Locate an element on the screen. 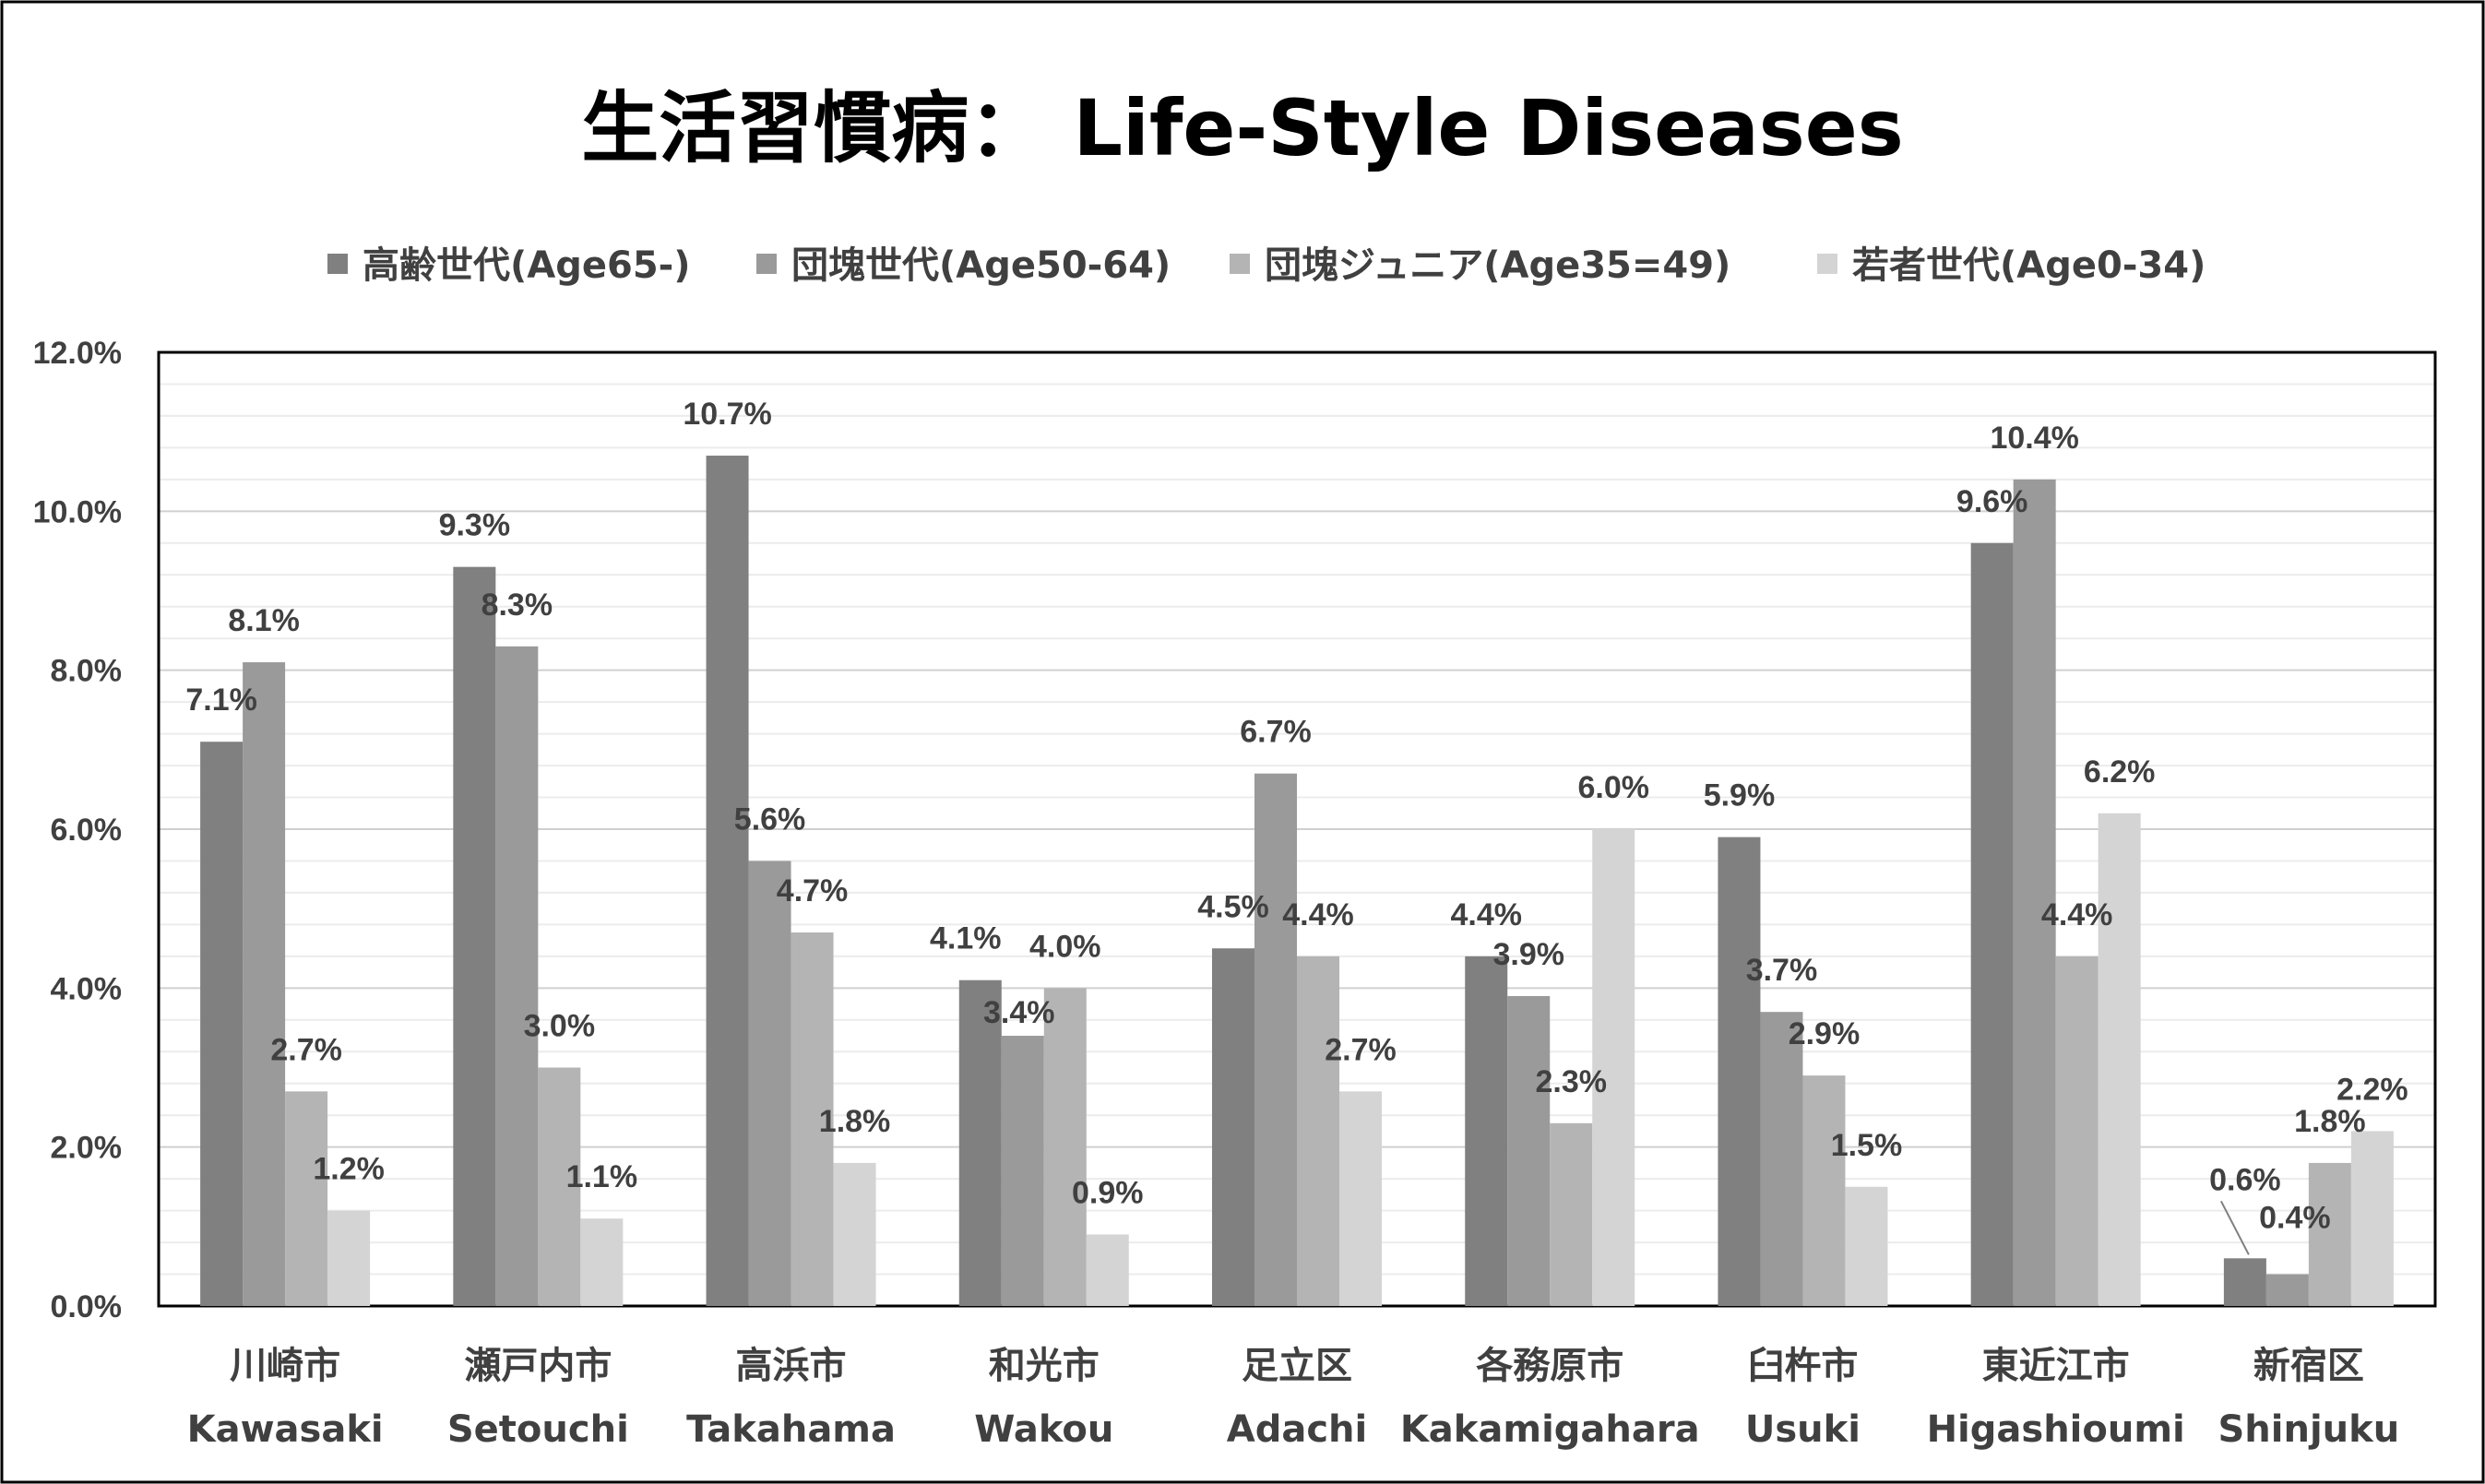  data-label: 6.7% is located at coordinates (1276, 732).